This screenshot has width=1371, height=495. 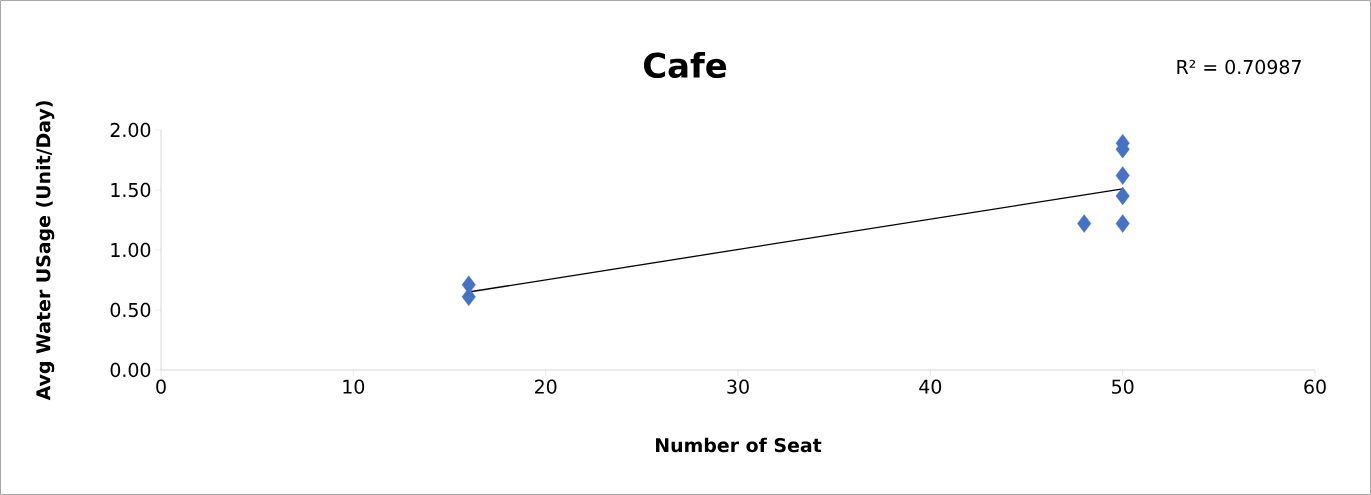 I want to click on y-tick-label: 2.00, so click(x=130, y=130).